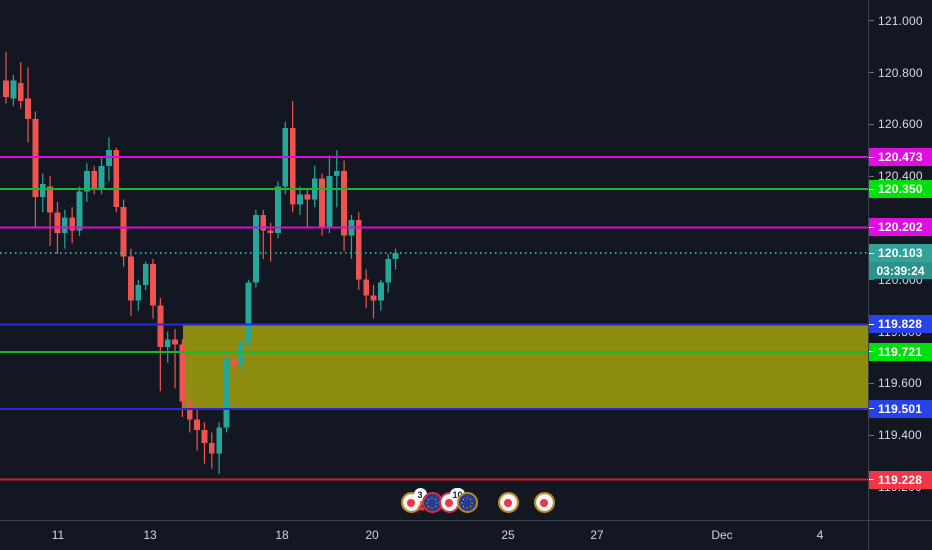 The height and width of the screenshot is (550, 932). I want to click on price-axis-tick: 120.600, so click(900, 124).